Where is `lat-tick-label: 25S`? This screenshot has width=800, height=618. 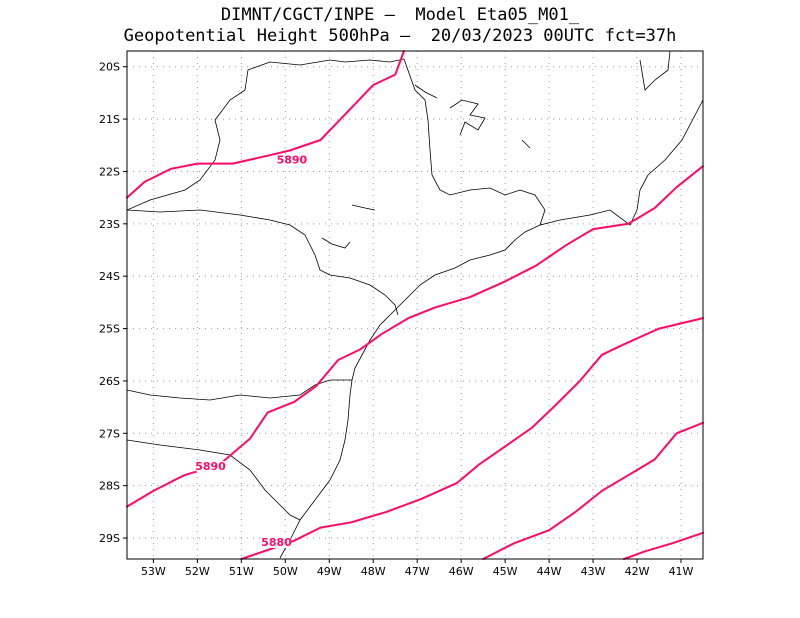 lat-tick-label: 25S is located at coordinates (109, 329).